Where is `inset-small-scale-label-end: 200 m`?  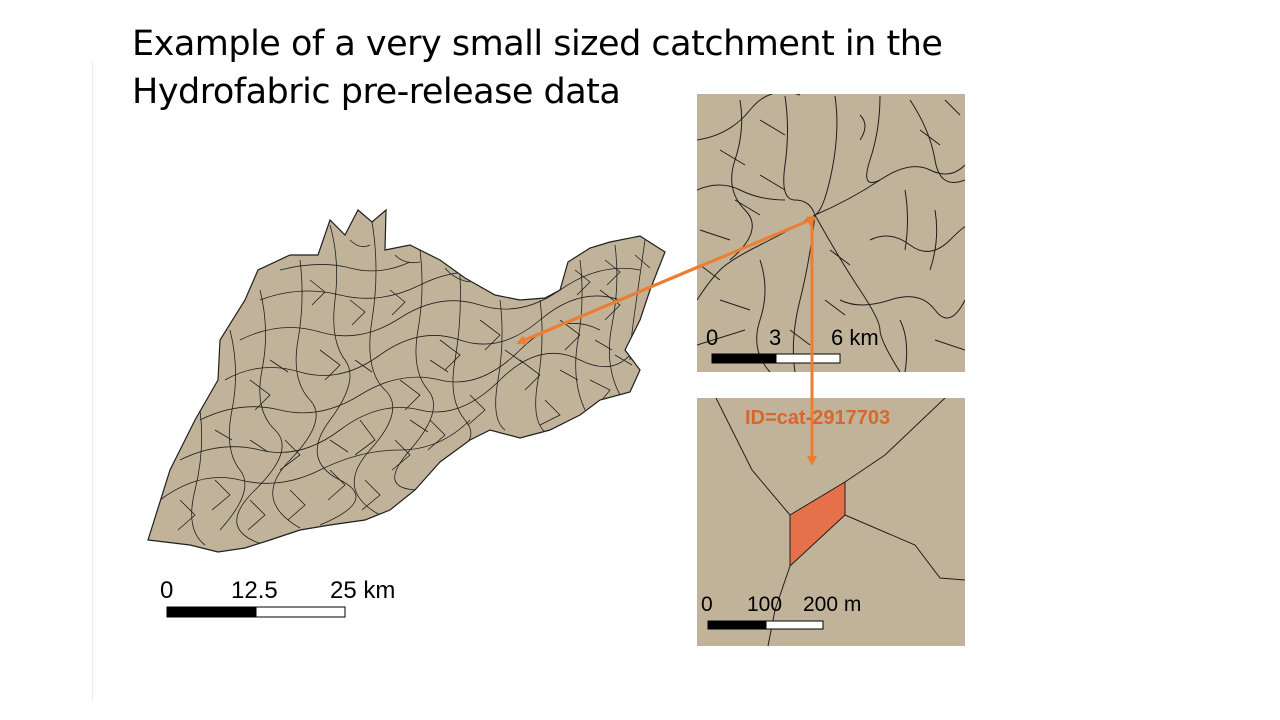 inset-small-scale-label-end: 200 m is located at coordinates (832, 604).